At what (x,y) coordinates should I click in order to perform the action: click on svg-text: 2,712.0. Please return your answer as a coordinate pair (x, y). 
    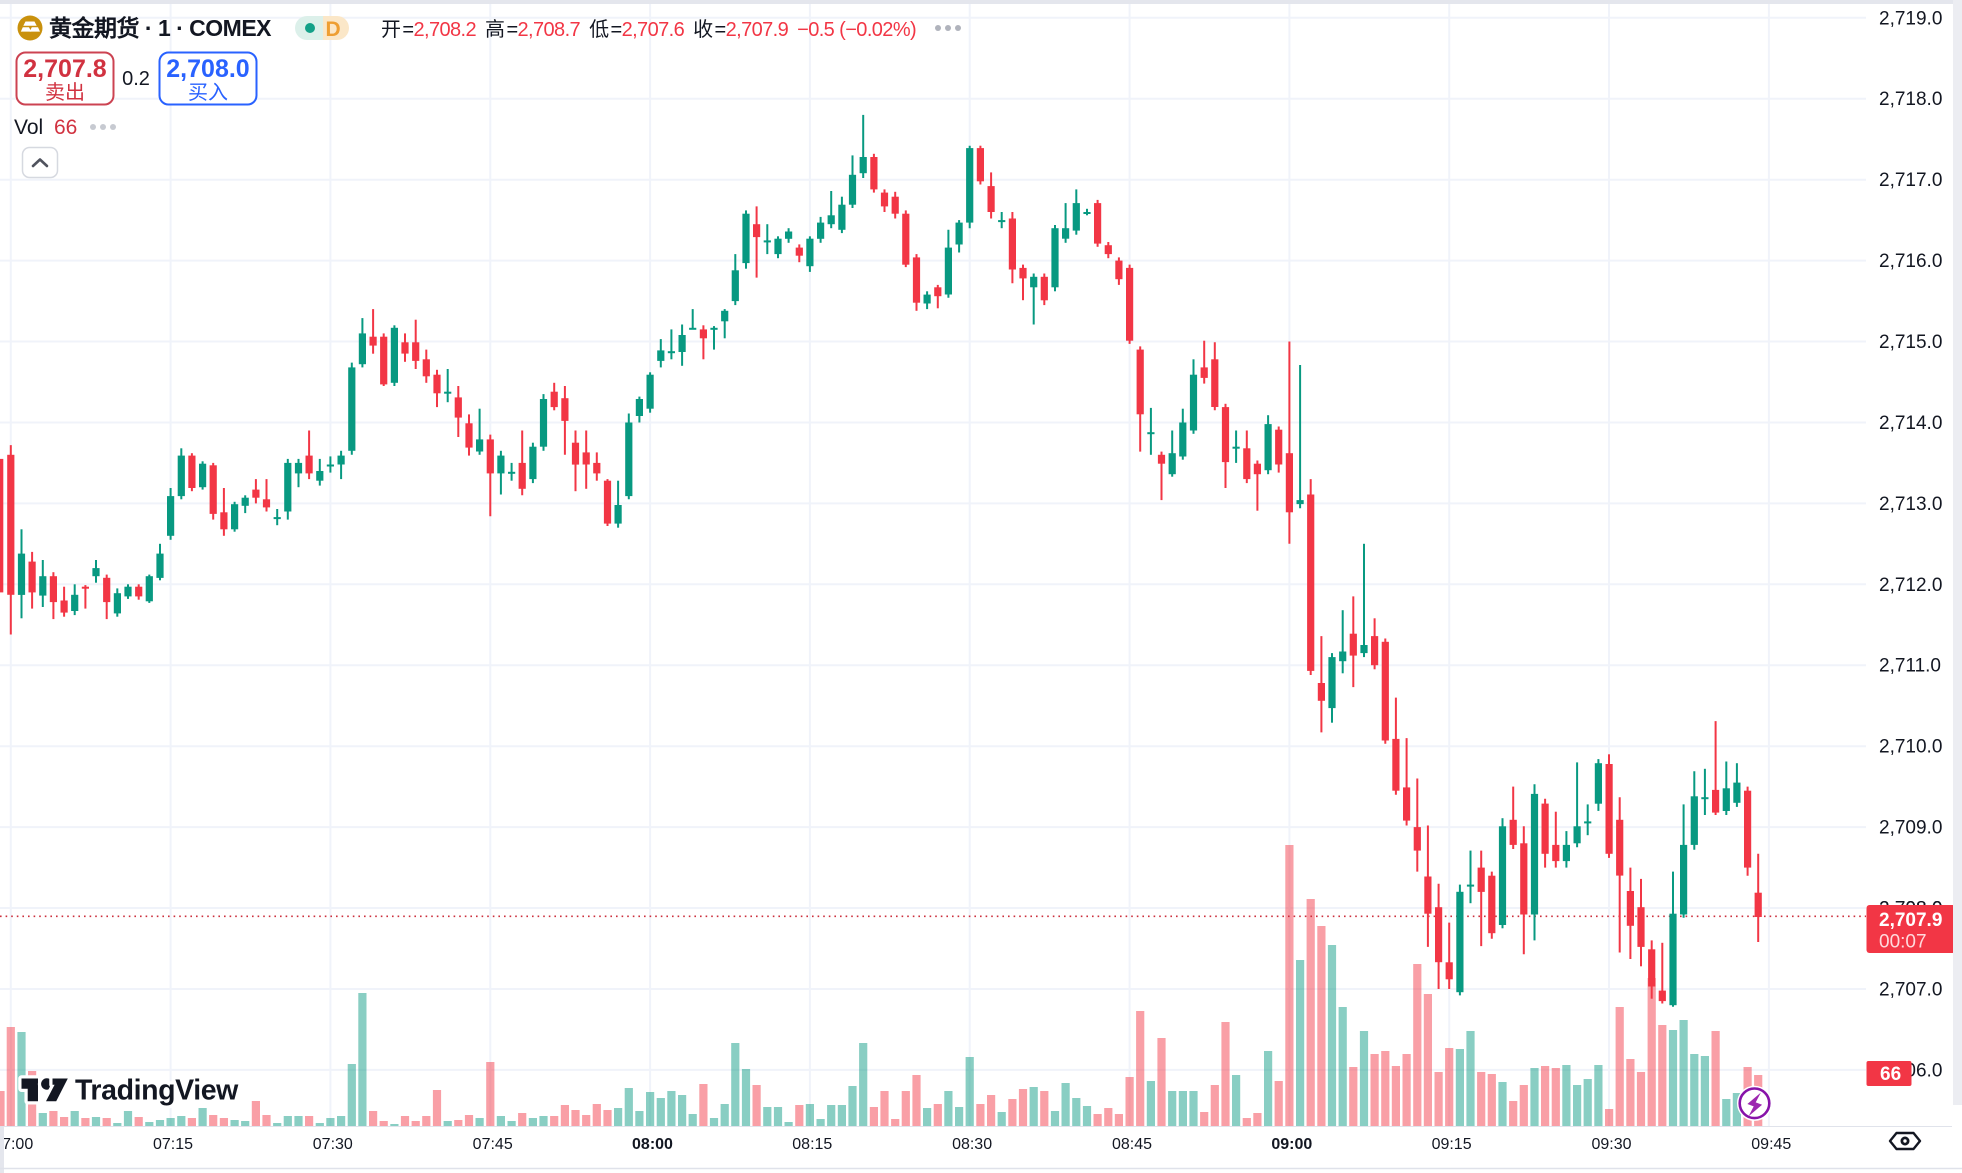
    Looking at the image, I should click on (1910, 585).